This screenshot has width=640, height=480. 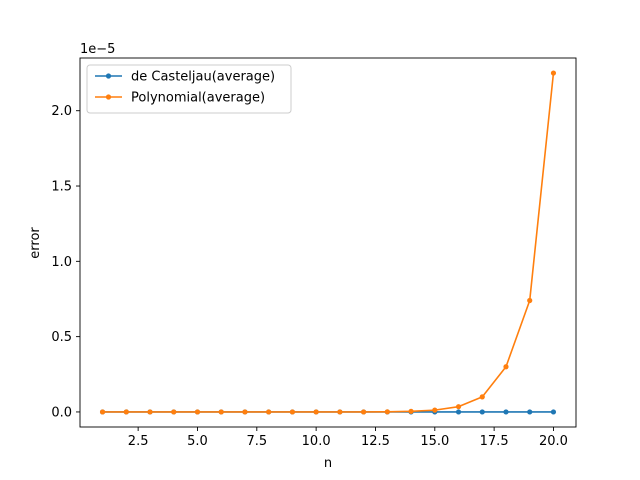 I want to click on legend-box, so click(x=189, y=89).